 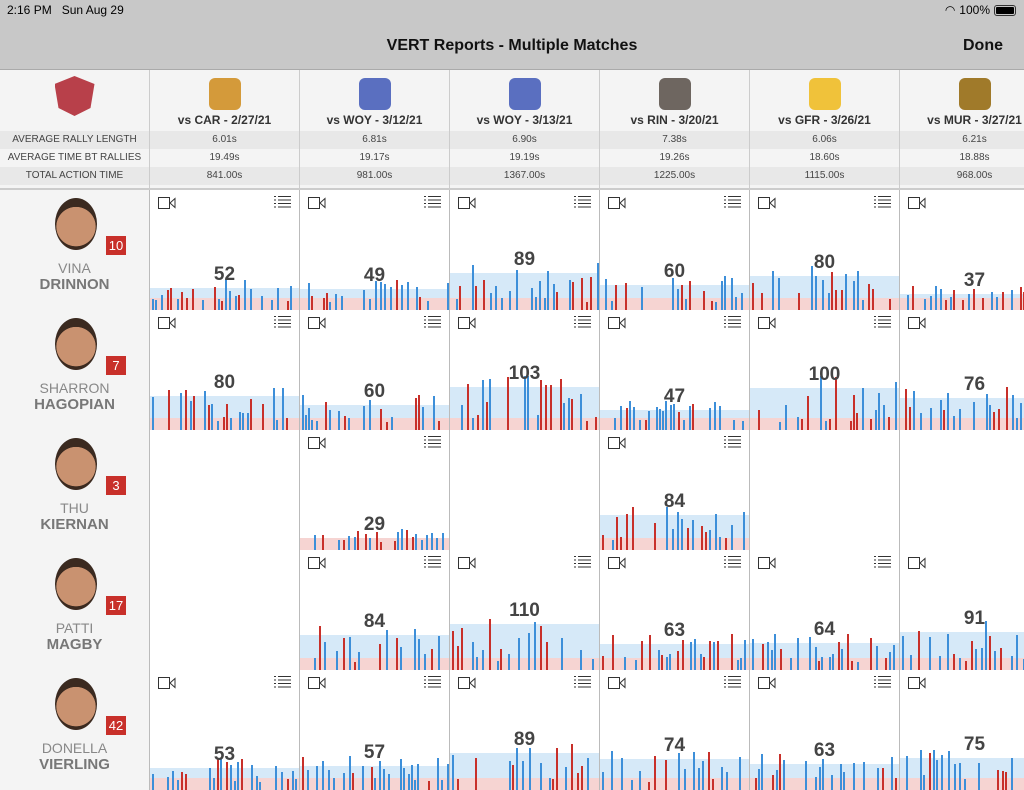 I want to click on match-cell: 52, so click(x=225, y=250).